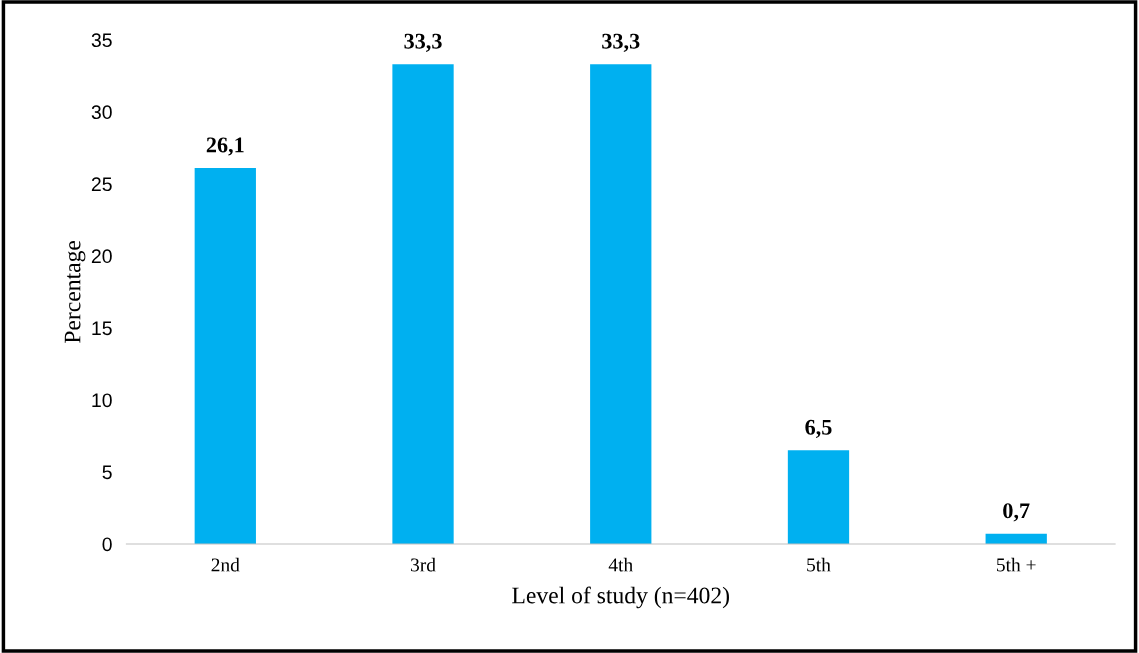 This screenshot has width=1139, height=653. Describe the element at coordinates (1016, 512) in the screenshot. I see `data-label: 0,7` at that location.